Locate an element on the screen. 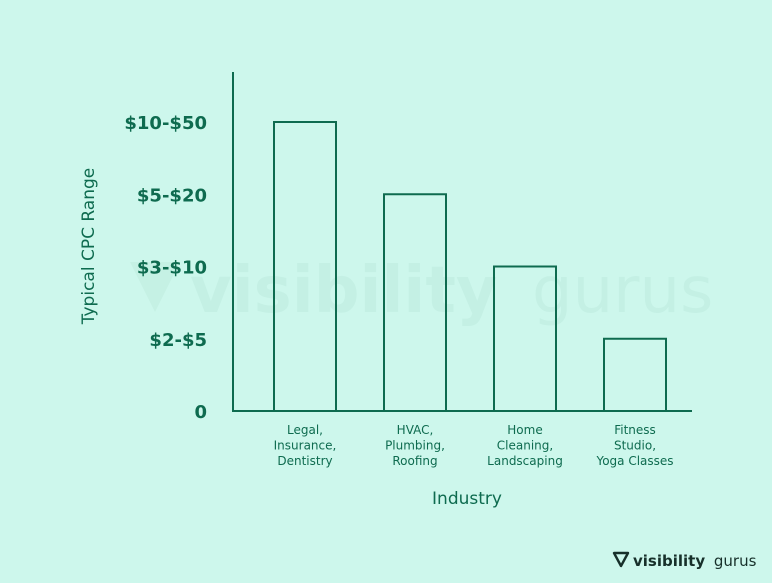 The image size is (772, 583). x-tick-label-line: HVAC, is located at coordinates (415, 430).